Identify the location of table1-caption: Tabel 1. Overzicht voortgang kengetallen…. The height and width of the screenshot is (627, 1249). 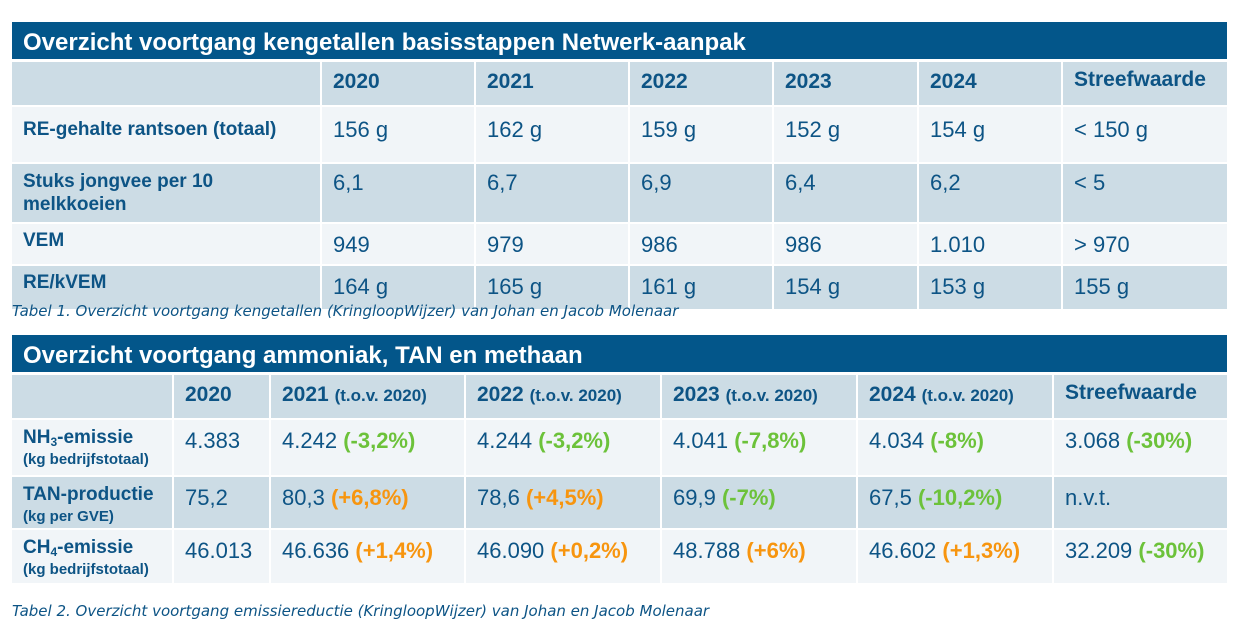
(345, 311).